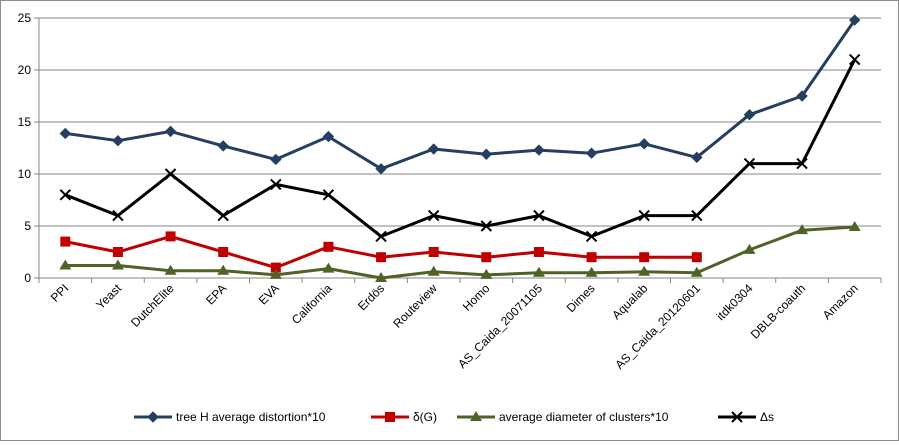 The width and height of the screenshot is (899, 445). Describe the element at coordinates (735, 302) in the screenshot. I see `x-tick-label: itdk0304` at that location.